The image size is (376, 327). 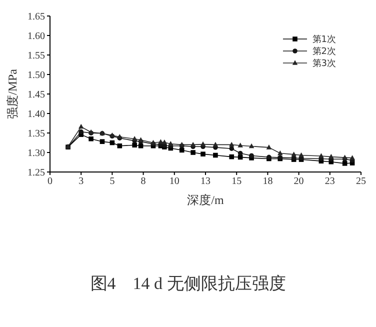 What do you see at coordinates (81, 182) in the screenshot?
I see `x-tick-label: 3` at bounding box center [81, 182].